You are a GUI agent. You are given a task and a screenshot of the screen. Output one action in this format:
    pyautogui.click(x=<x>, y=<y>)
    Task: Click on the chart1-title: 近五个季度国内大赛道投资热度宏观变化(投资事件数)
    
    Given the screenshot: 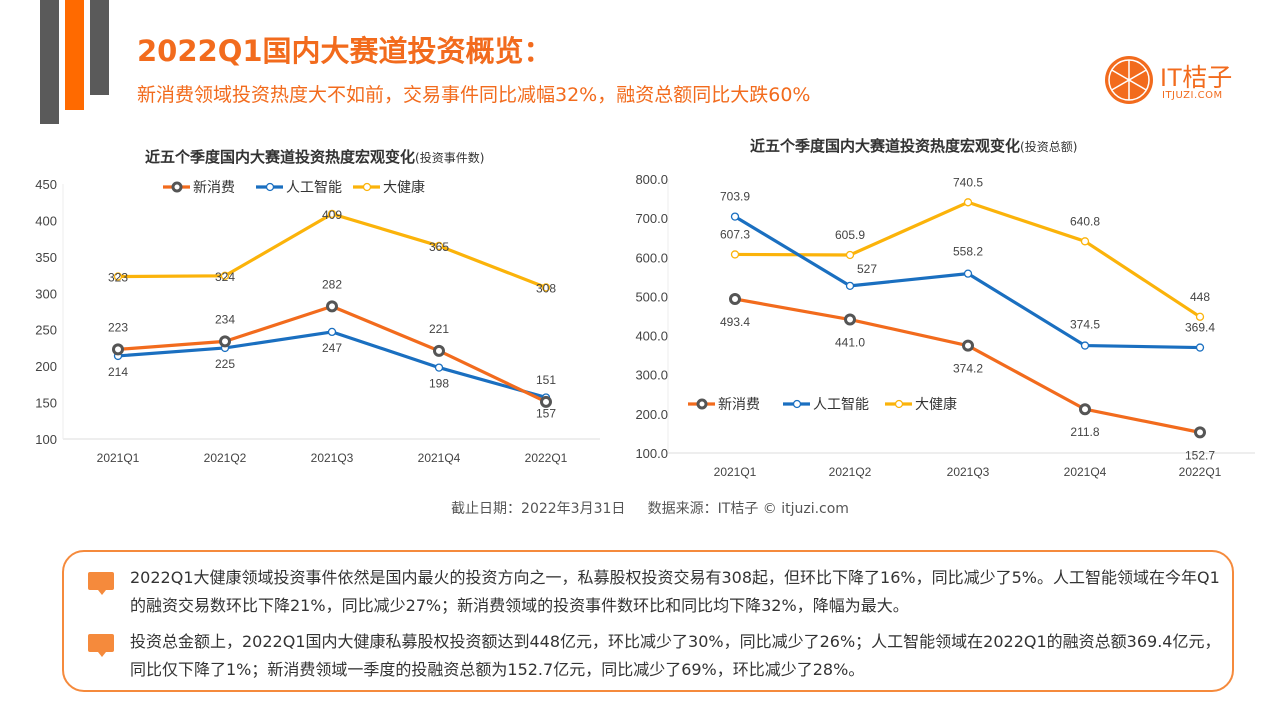 What is the action you would take?
    pyautogui.click(x=314, y=156)
    